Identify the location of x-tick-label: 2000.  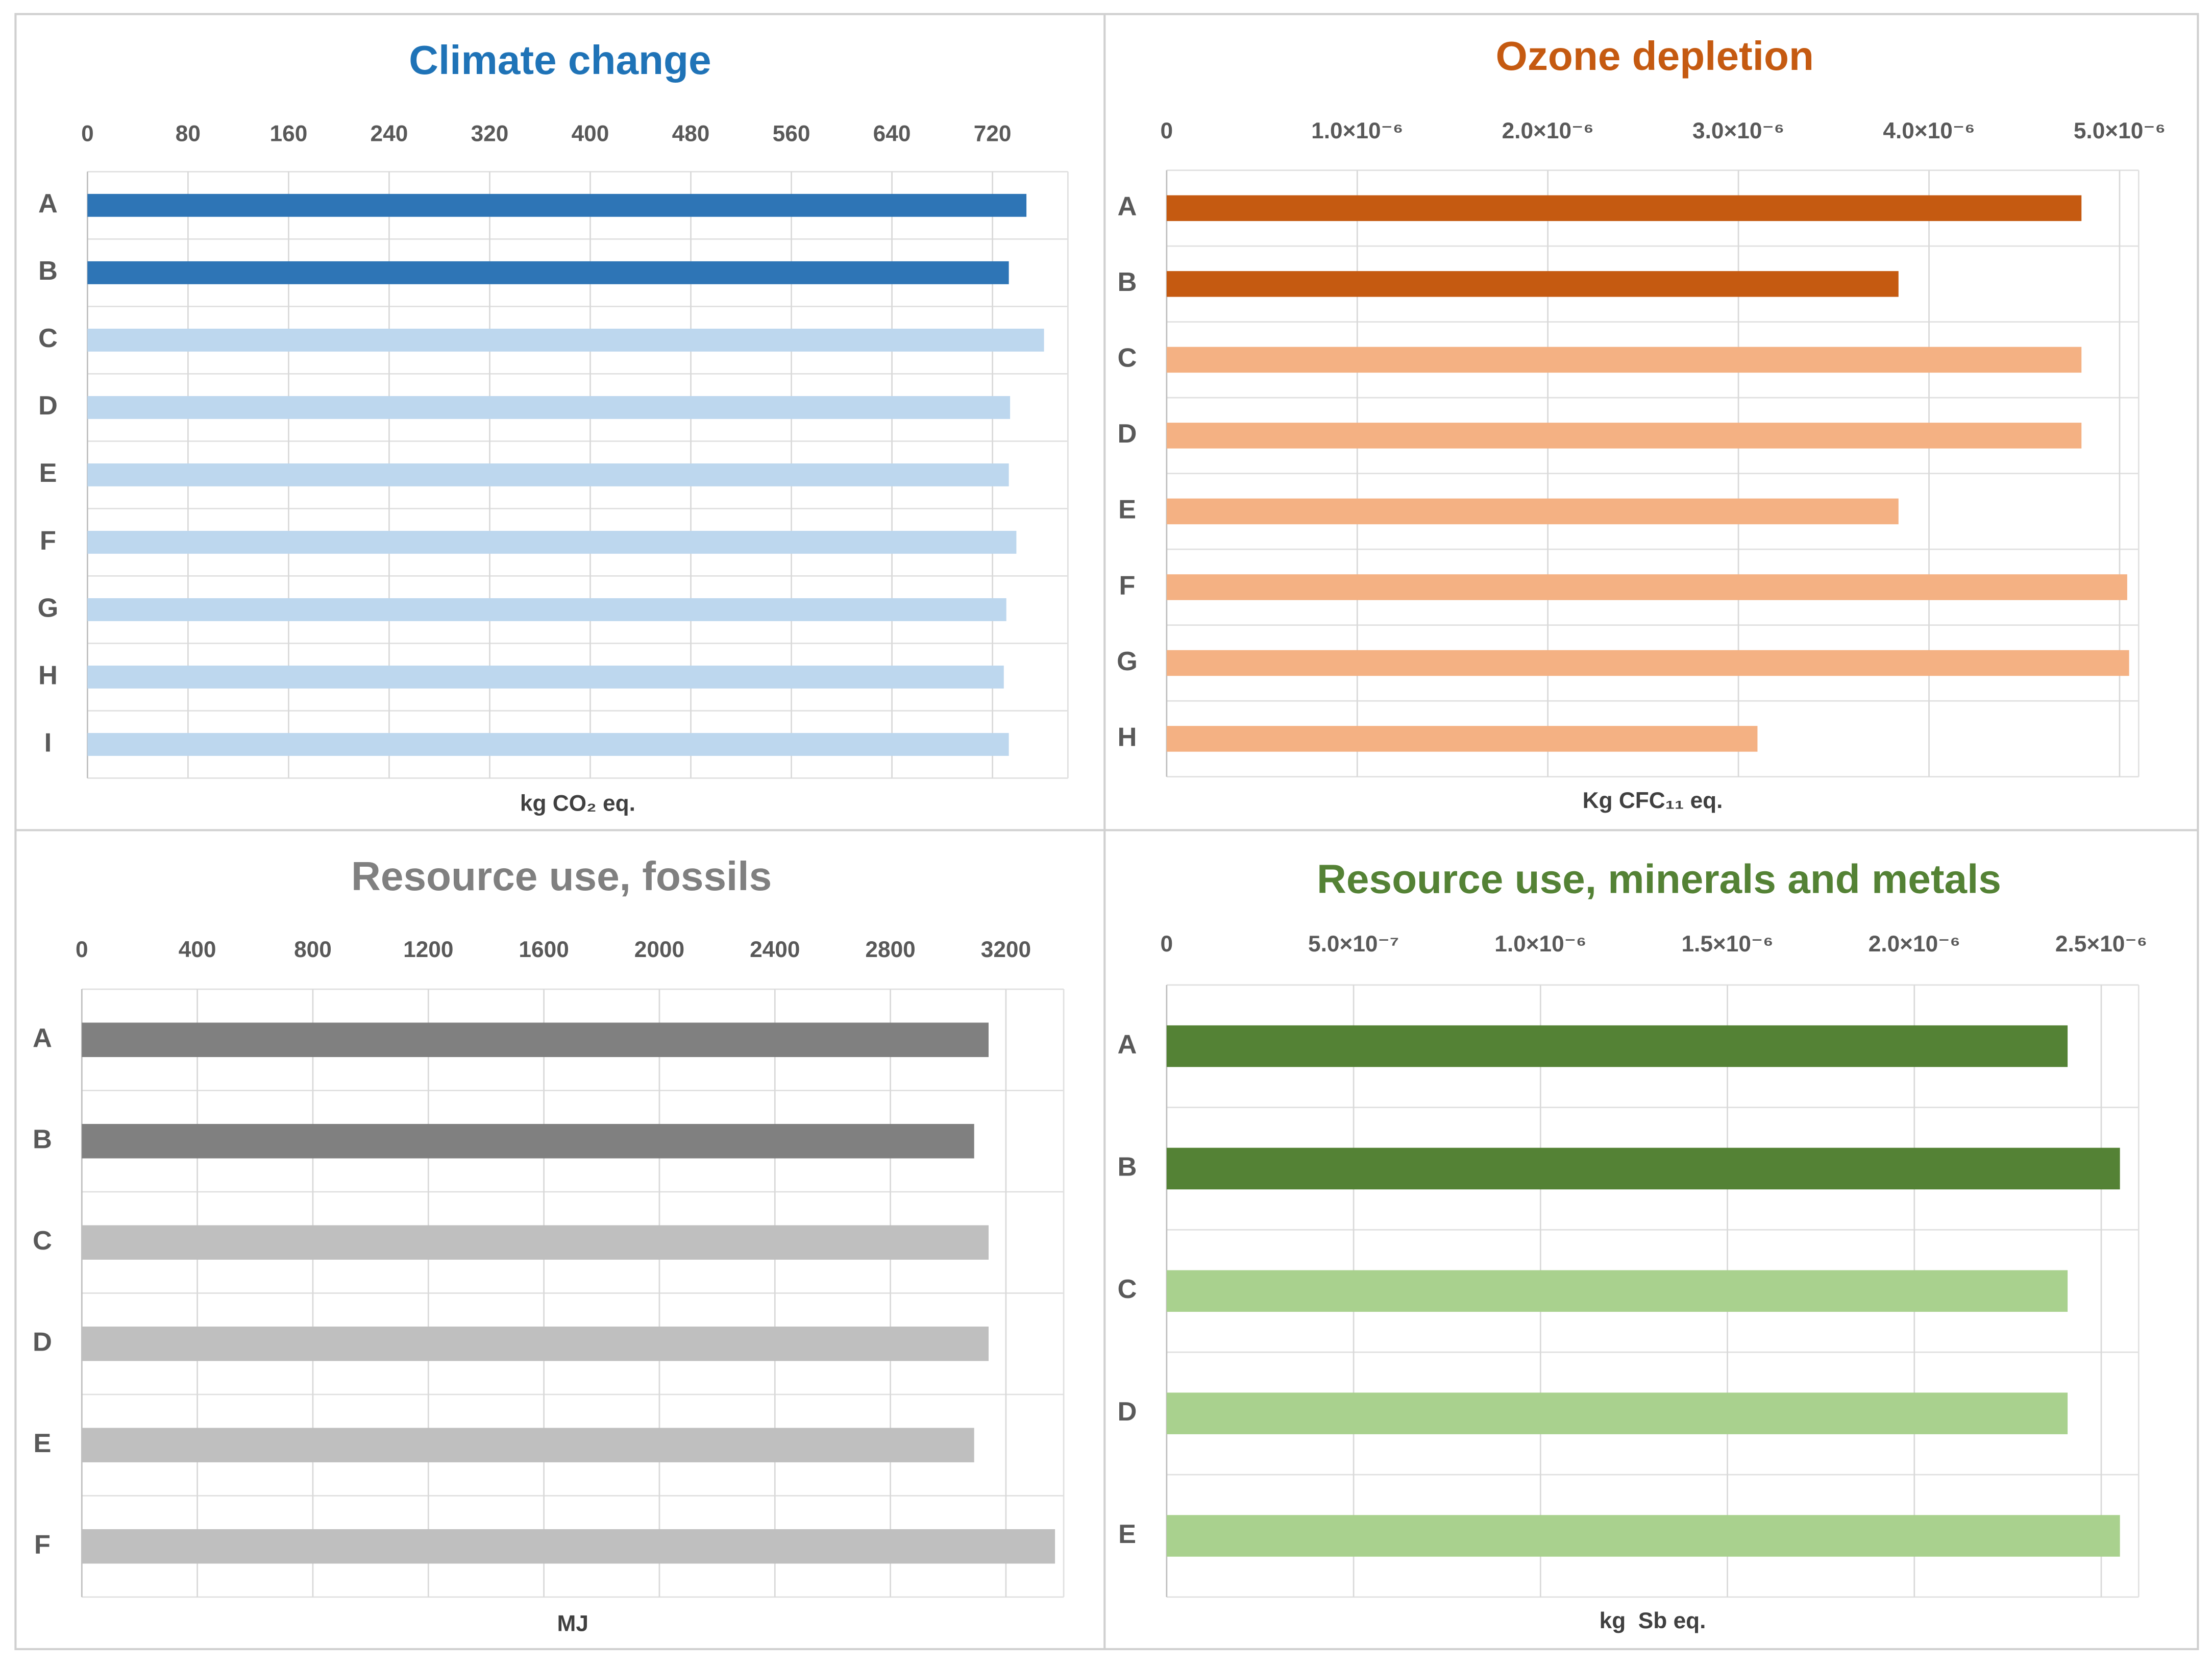
(659, 949).